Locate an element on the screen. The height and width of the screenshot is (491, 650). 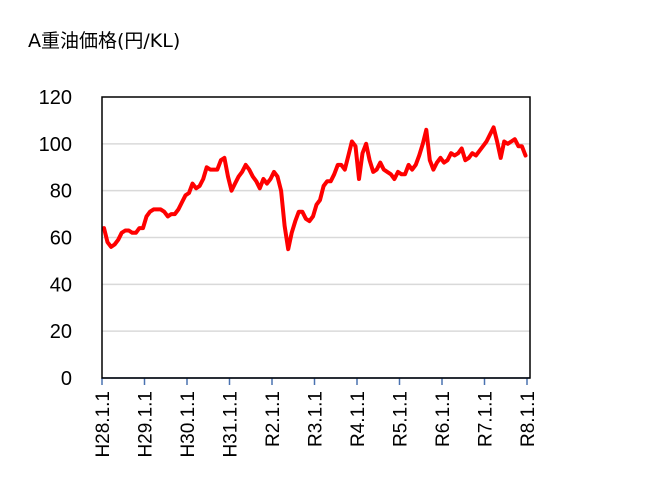
x-tick-label: H31.1.1 is located at coordinates (231, 424).